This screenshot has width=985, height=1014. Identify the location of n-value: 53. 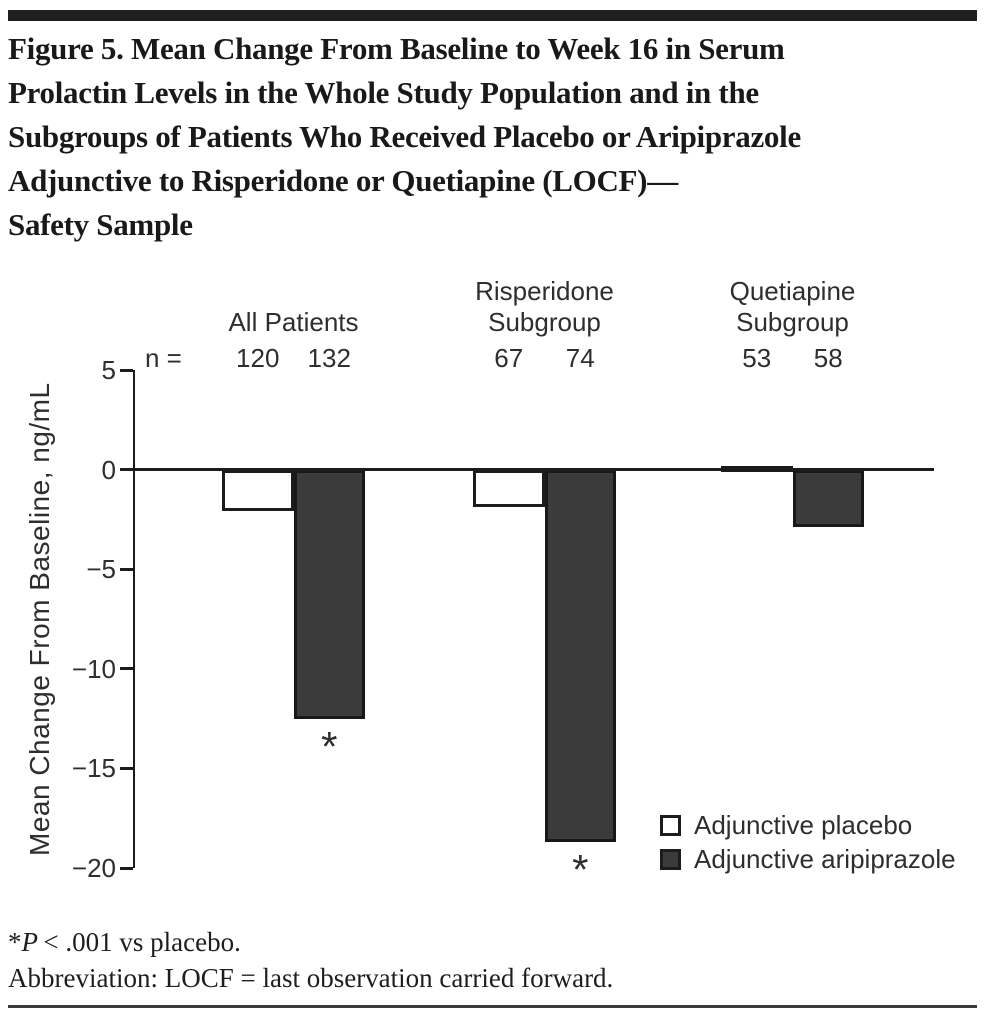
(757, 358).